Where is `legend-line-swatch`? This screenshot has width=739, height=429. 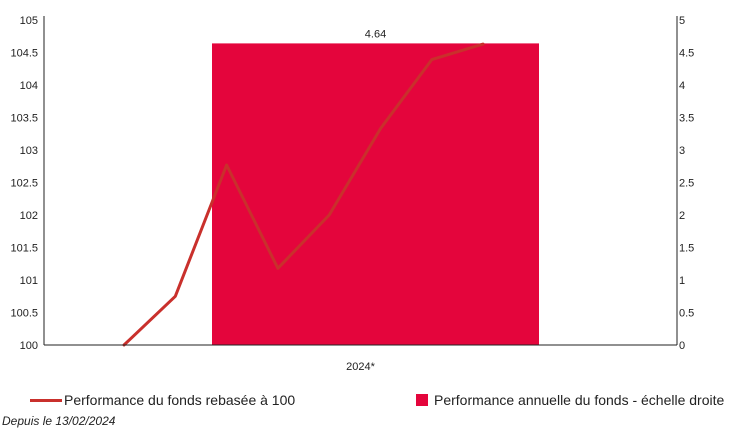
legend-line-swatch is located at coordinates (46, 400).